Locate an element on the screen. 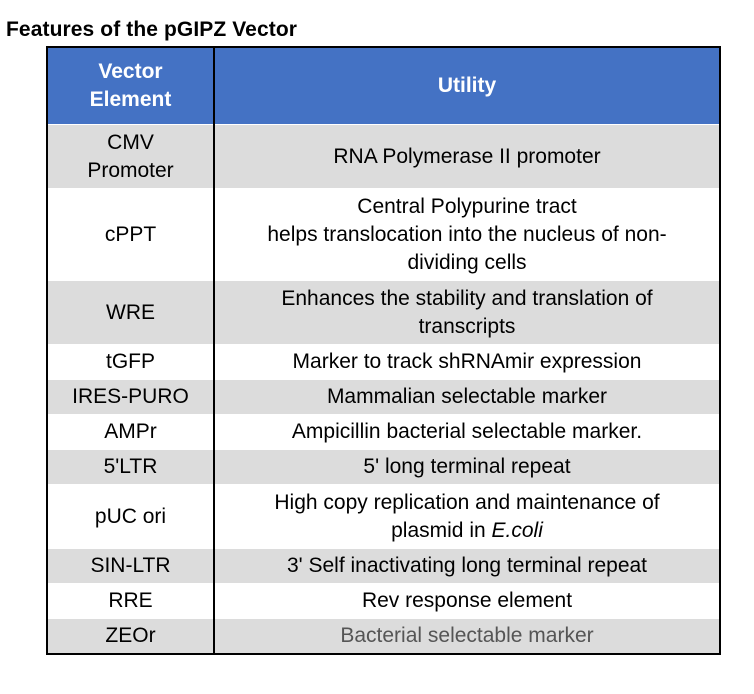 The image size is (754, 694). utility-text-italic: E.coli is located at coordinates (517, 530).